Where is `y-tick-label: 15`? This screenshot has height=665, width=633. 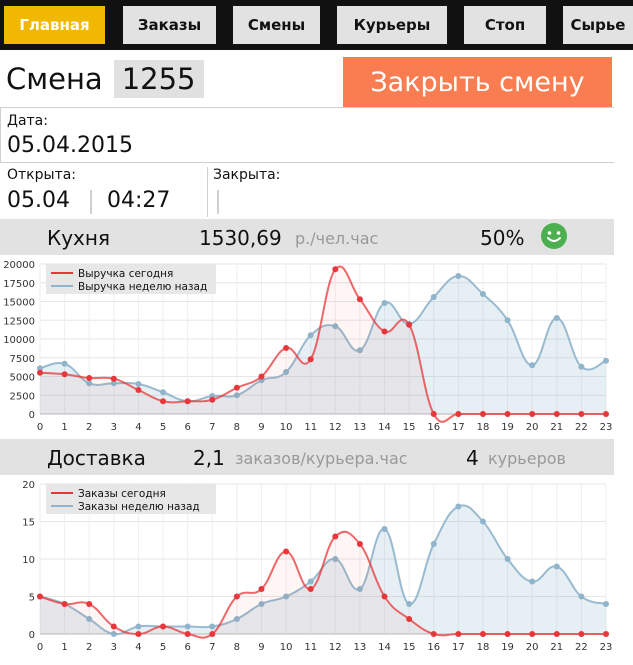
y-tick-label: 15 is located at coordinates (28, 523).